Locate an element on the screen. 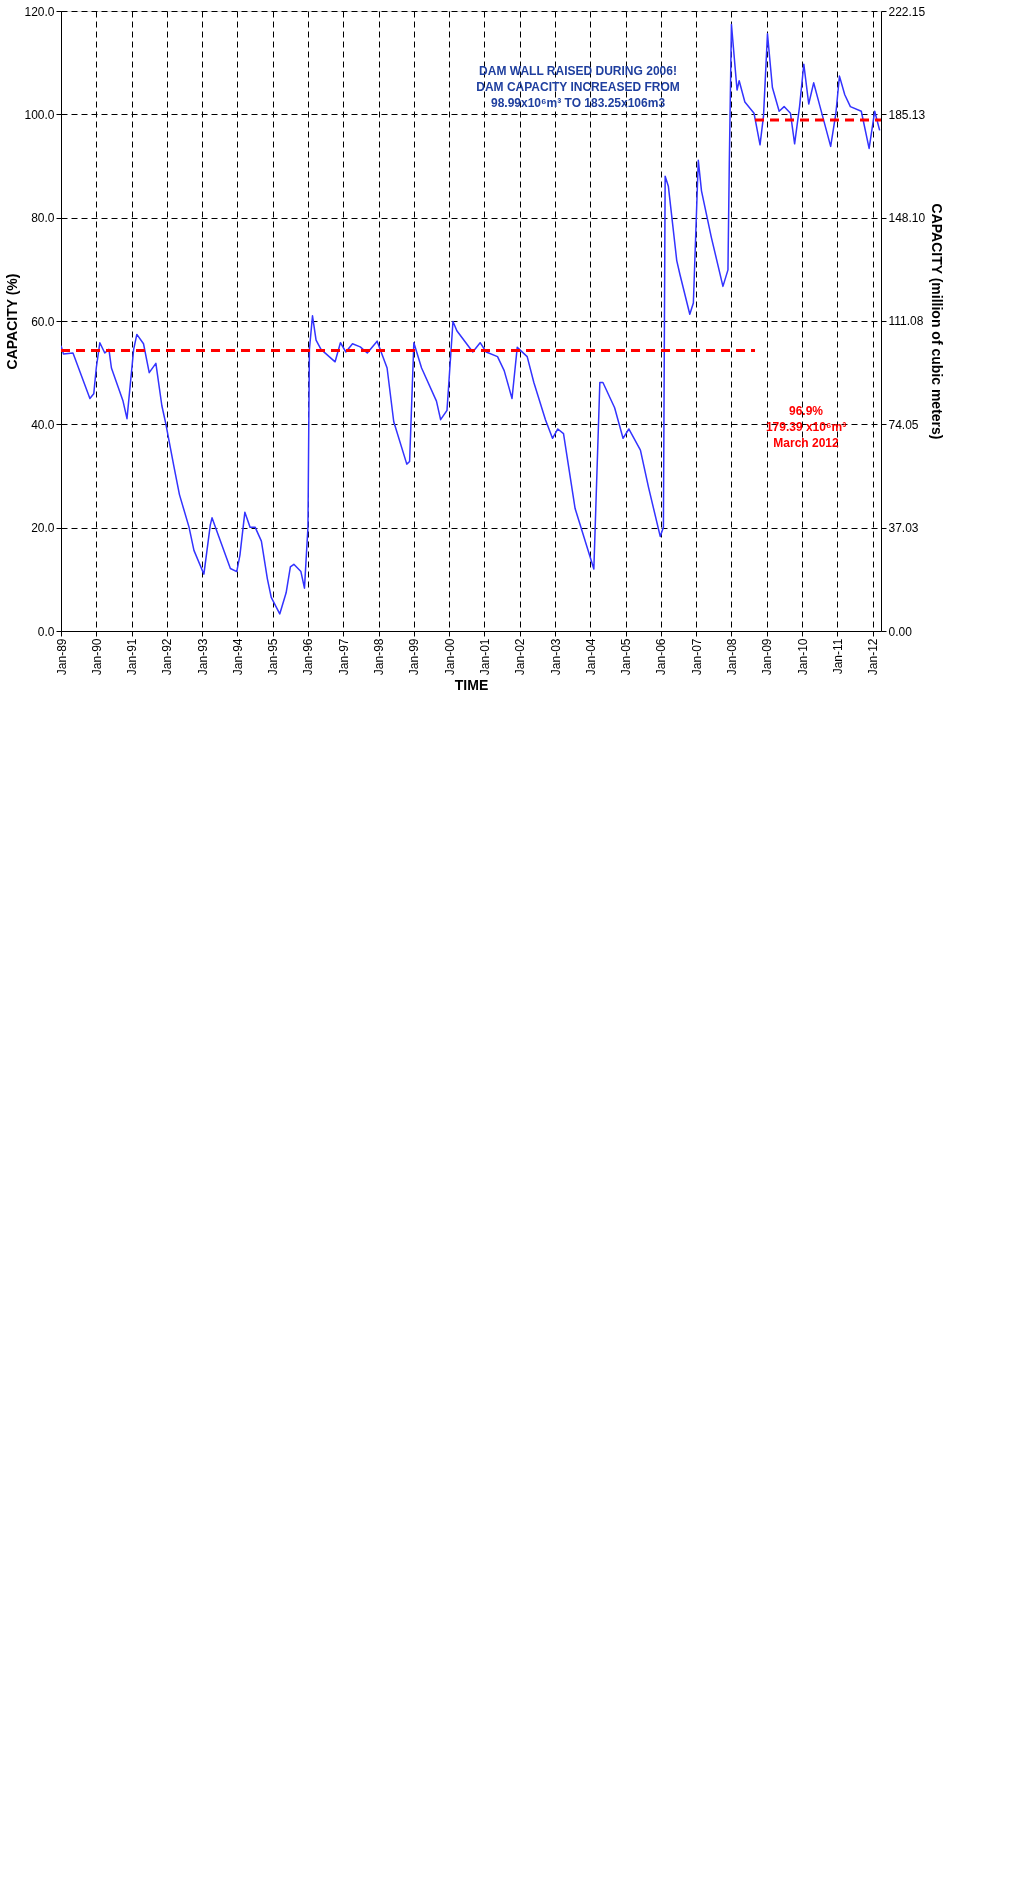  x-tick-label: Jan-01 is located at coordinates (484, 657).